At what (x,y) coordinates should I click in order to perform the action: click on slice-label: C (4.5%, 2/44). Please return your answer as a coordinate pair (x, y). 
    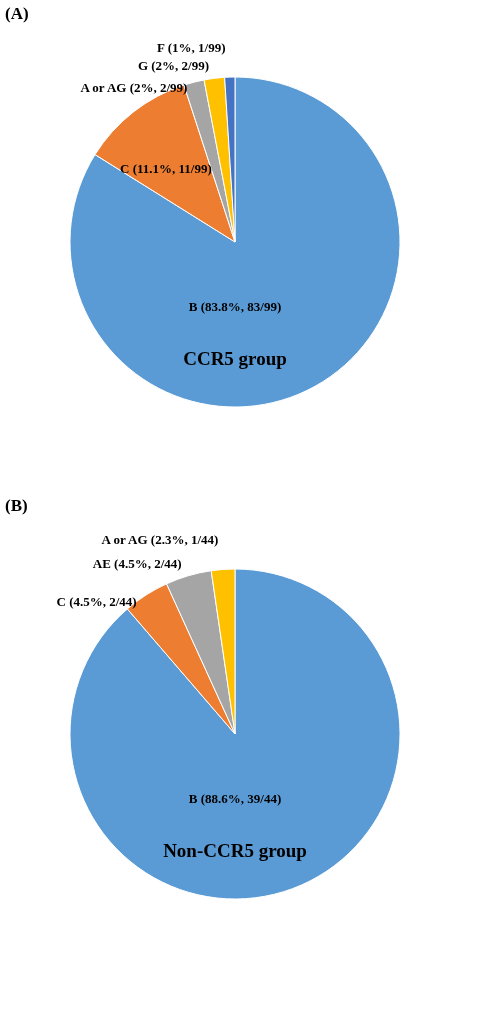
    Looking at the image, I should click on (96, 601).